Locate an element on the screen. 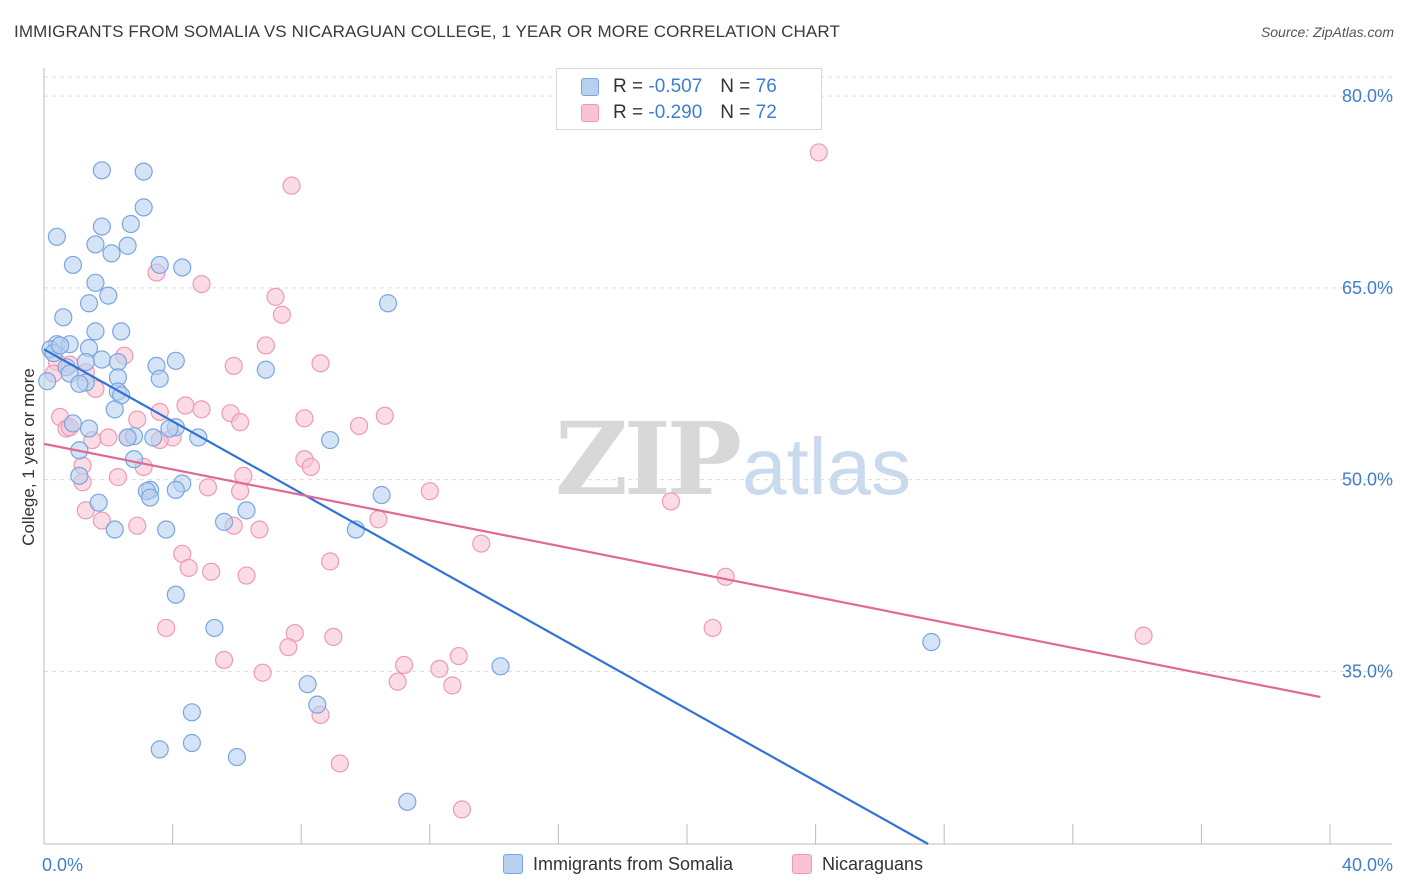  legend-row-nicaraguans: R = -0.290 N = 72 is located at coordinates (679, 113).